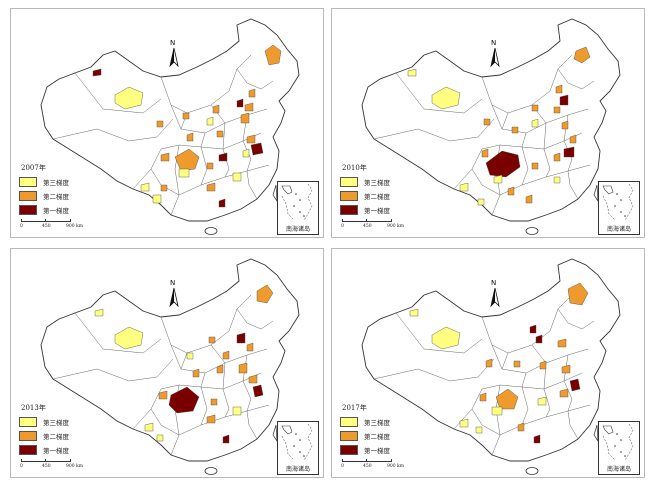 The height and width of the screenshot is (485, 650). I want to click on panel-year: 2013年, so click(33, 408).